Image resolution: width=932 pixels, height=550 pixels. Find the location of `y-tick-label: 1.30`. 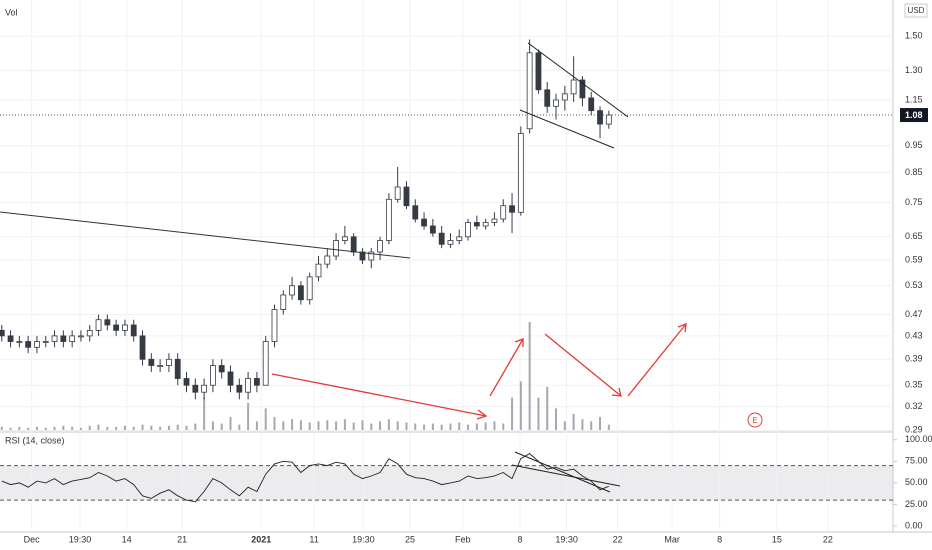

y-tick-label: 1.30 is located at coordinates (914, 70).